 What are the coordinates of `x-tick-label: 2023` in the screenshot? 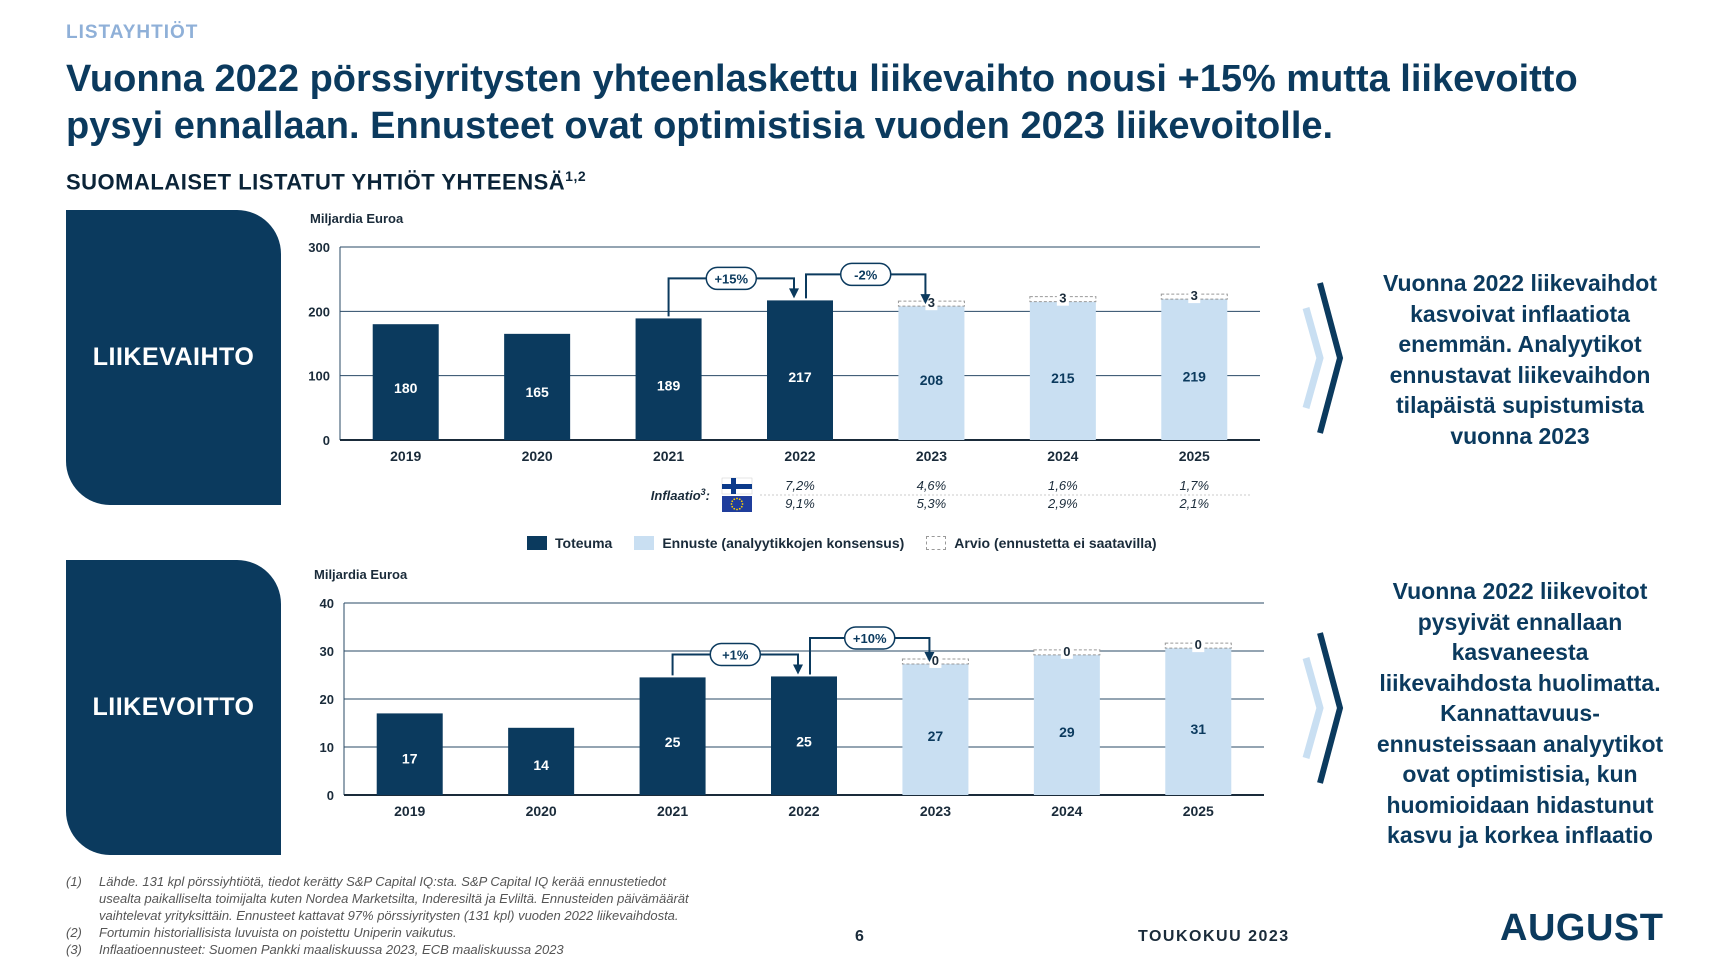 It's located at (935, 811).